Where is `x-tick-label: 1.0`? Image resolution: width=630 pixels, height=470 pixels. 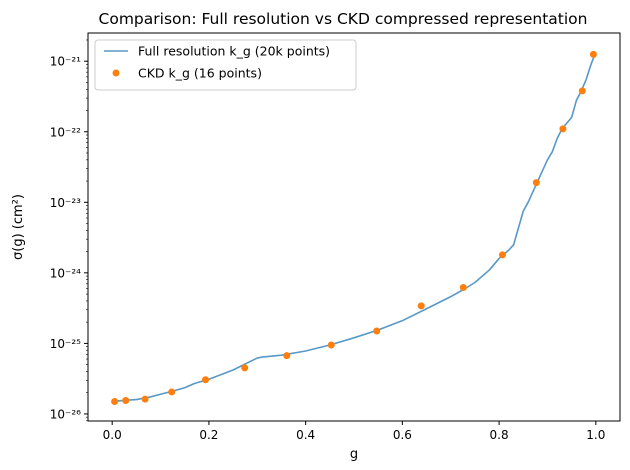 x-tick-label: 1.0 is located at coordinates (595, 435).